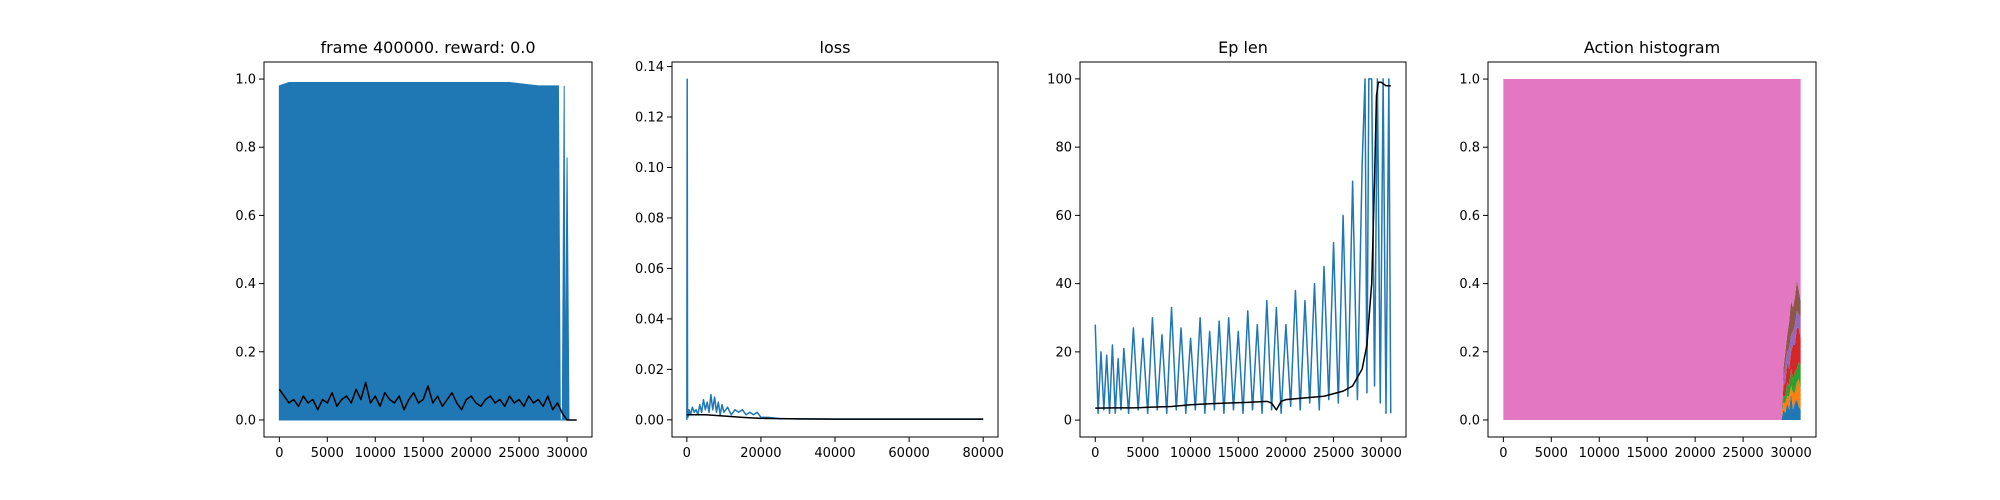  I want to click on series-1-area, so click(427, 251).